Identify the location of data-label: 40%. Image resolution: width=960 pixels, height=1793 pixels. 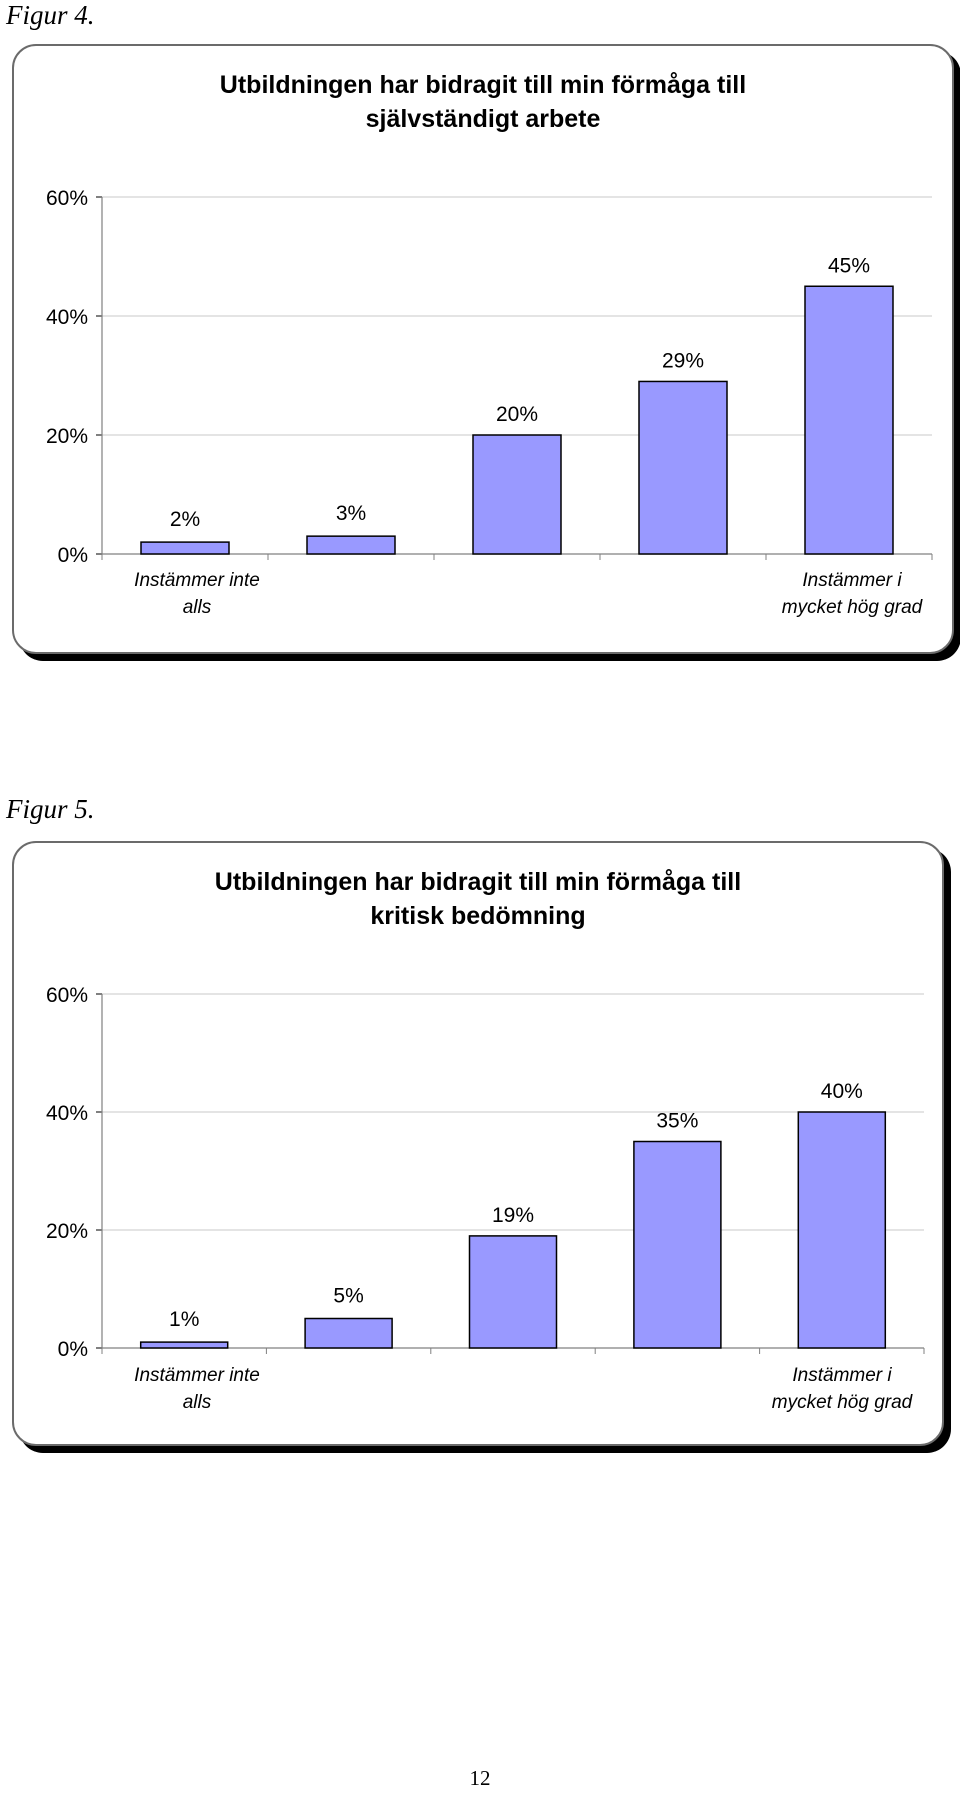
(842, 1091).